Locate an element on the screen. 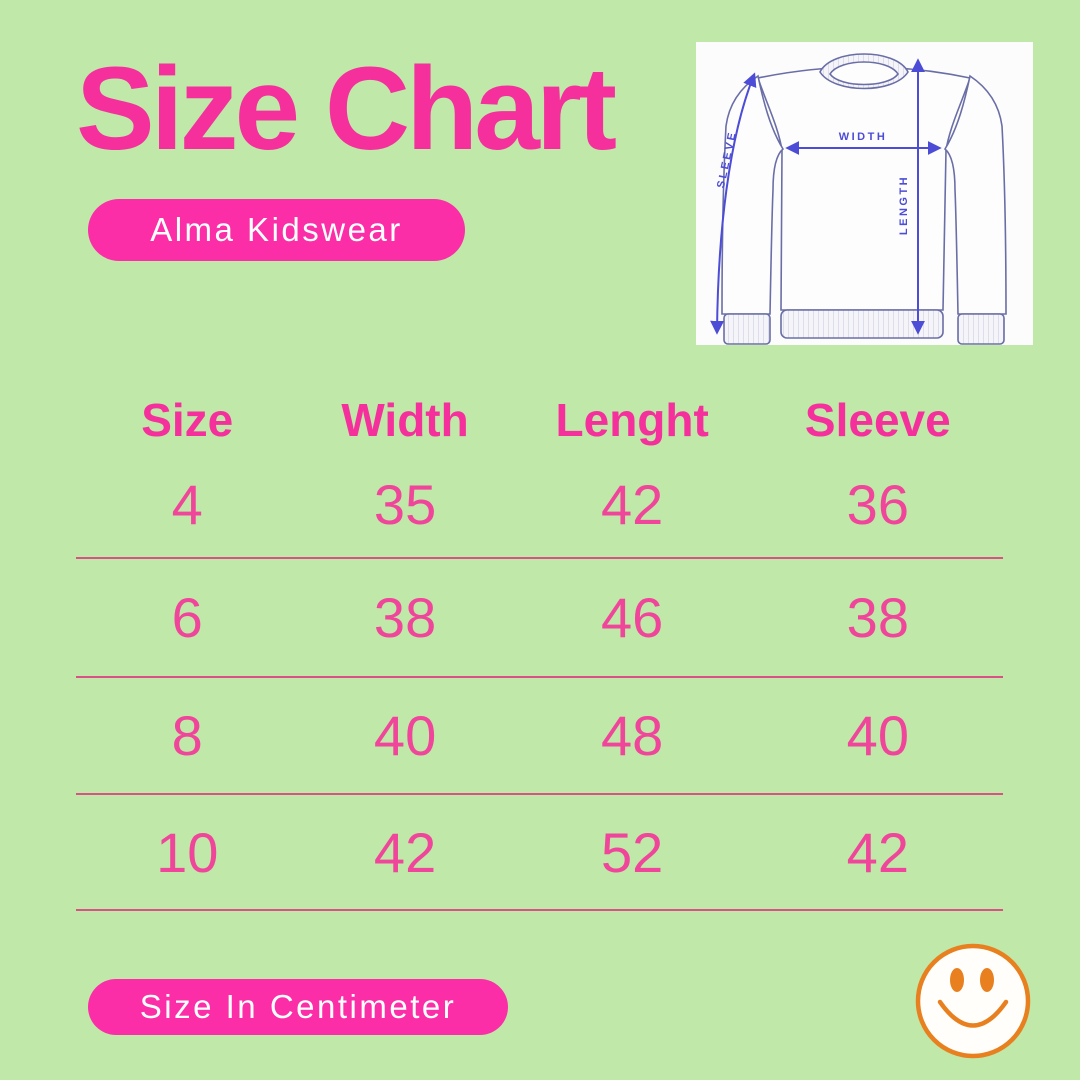 Image resolution: width=1080 pixels, height=1080 pixels. column-header-width: Width is located at coordinates (405, 420).